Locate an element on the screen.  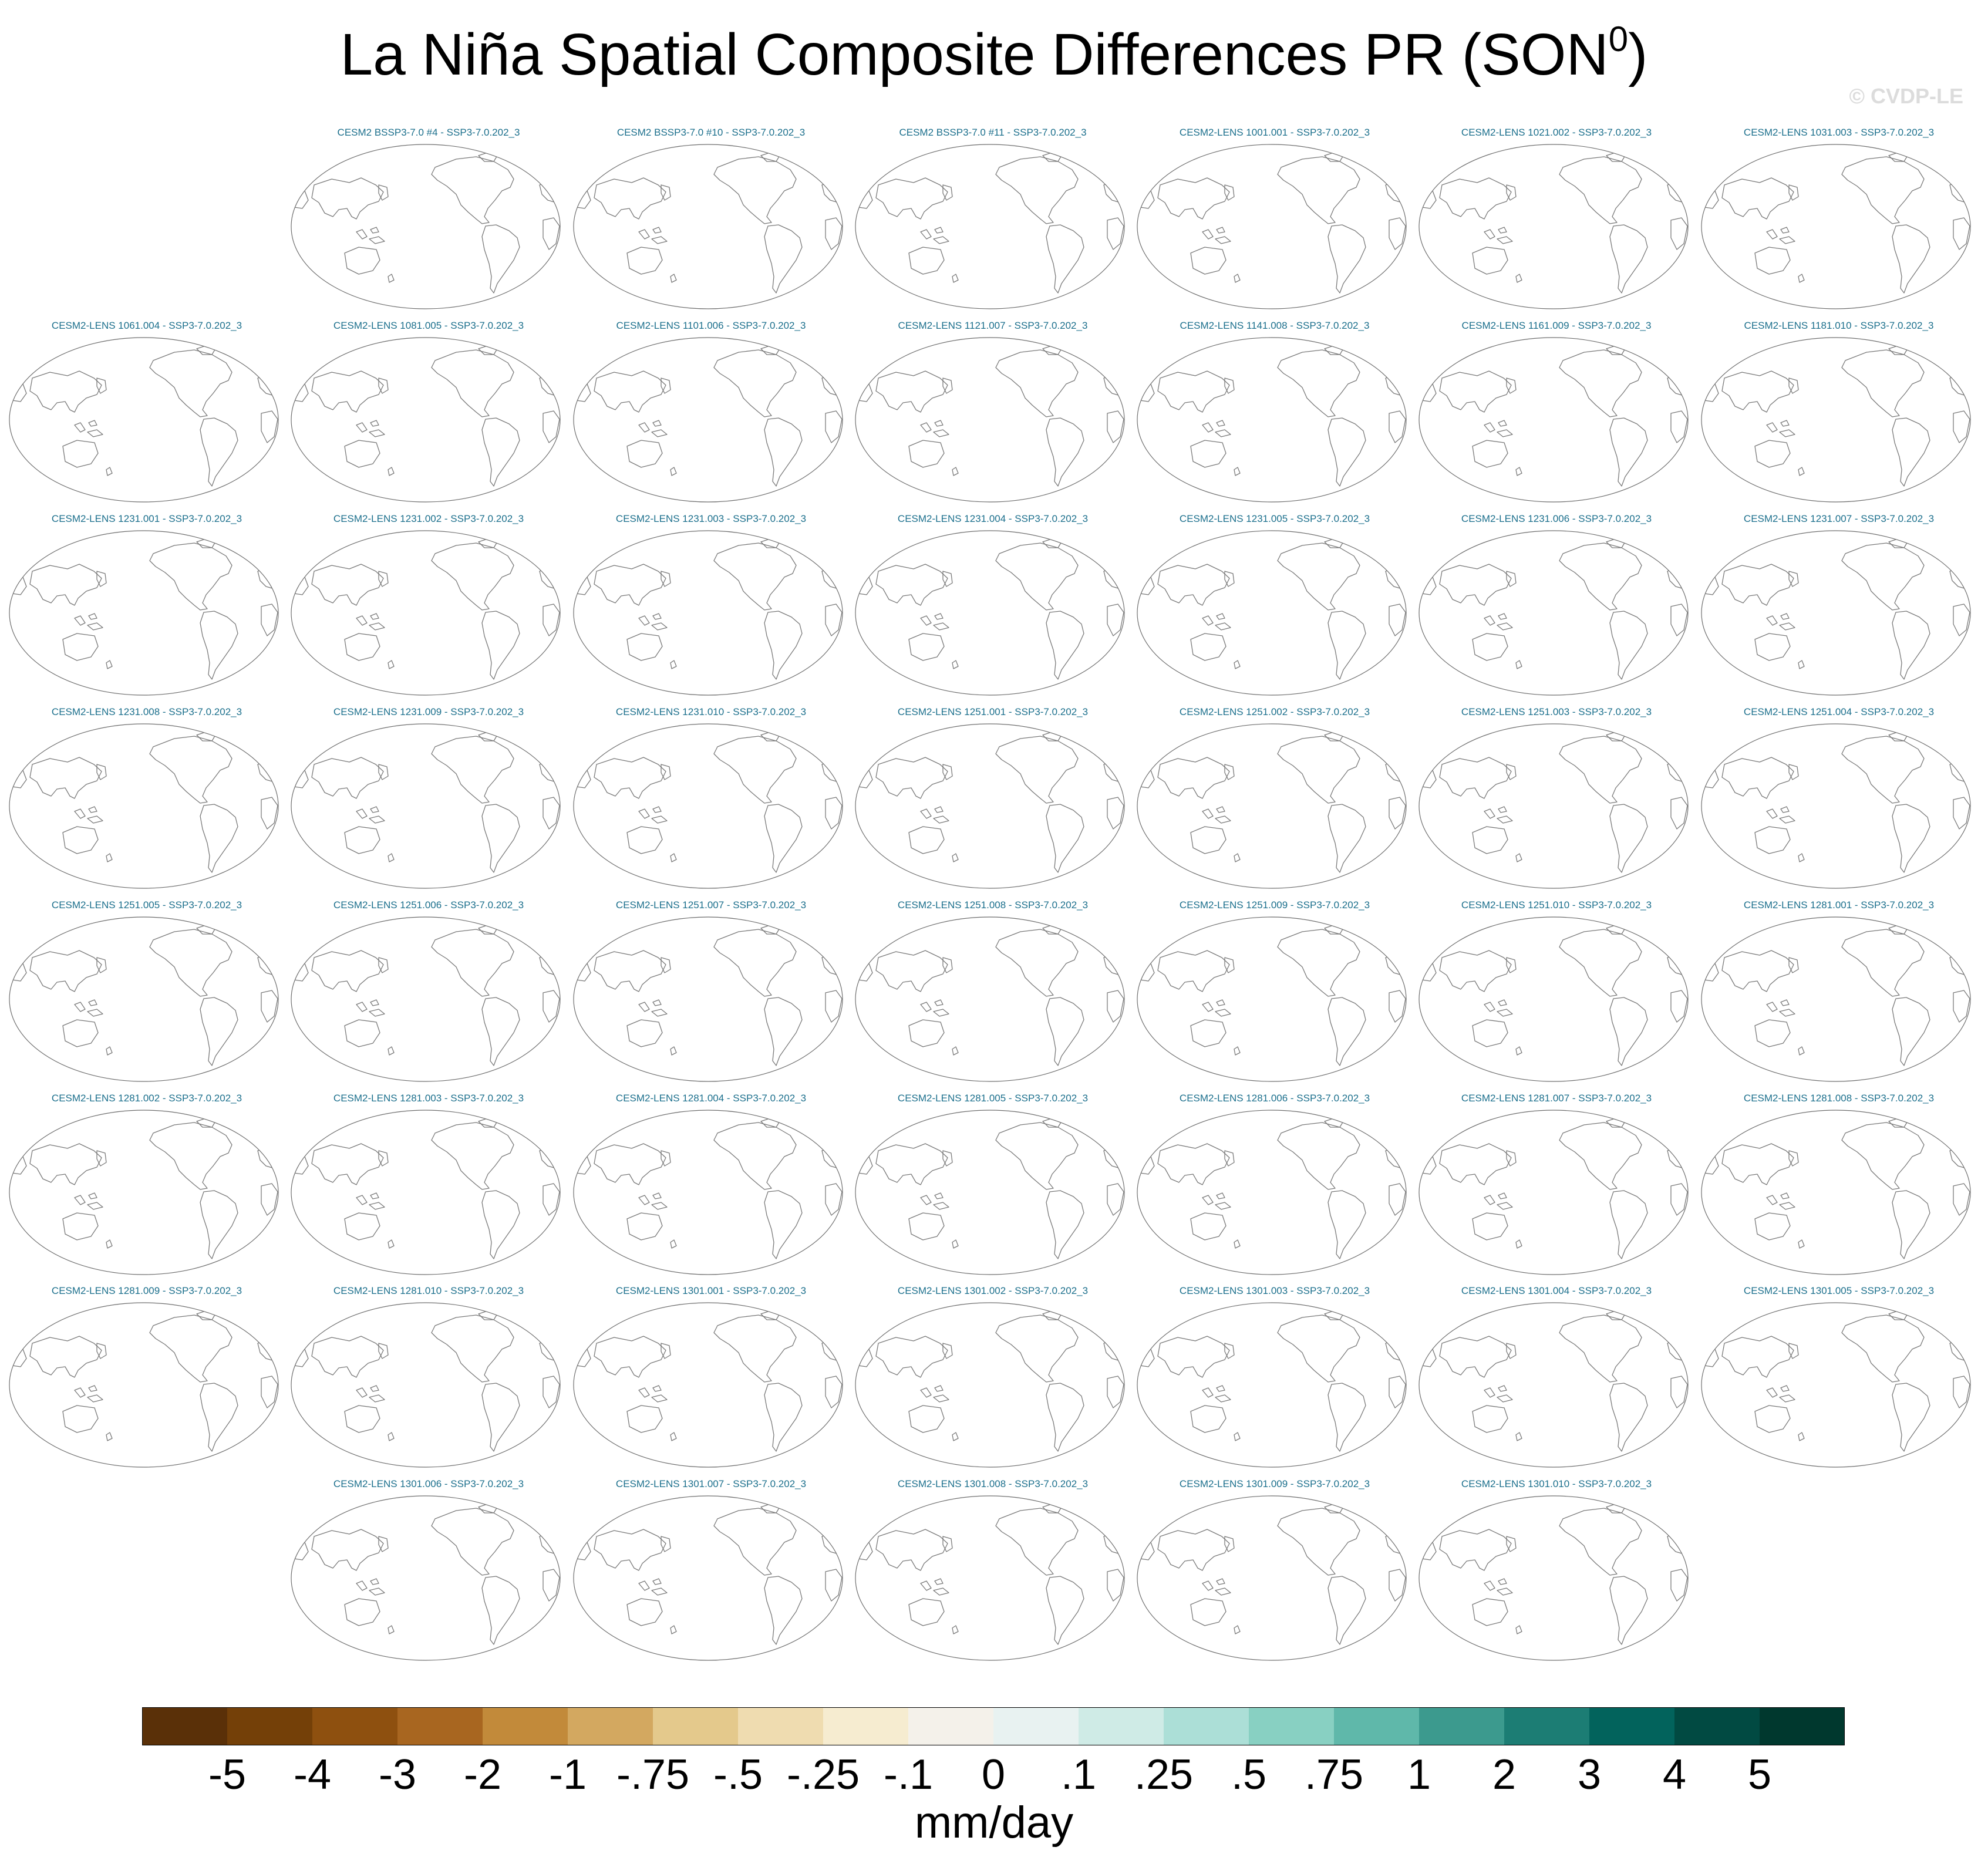
map-panel: CESM2-LENS 1301.001 - SSP3-7.0.202_3 is located at coordinates (711, 1382).